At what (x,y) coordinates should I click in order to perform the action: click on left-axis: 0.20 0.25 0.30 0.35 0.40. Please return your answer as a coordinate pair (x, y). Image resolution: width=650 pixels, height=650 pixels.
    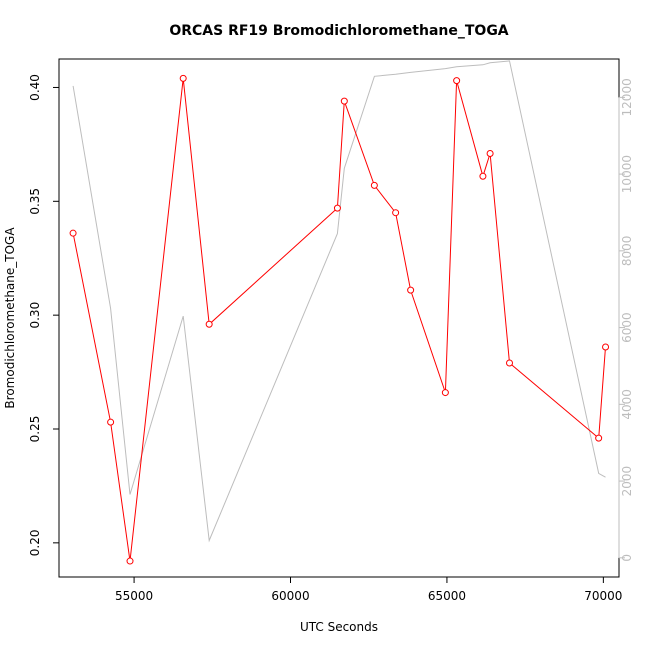
    Looking at the image, I should click on (44, 315).